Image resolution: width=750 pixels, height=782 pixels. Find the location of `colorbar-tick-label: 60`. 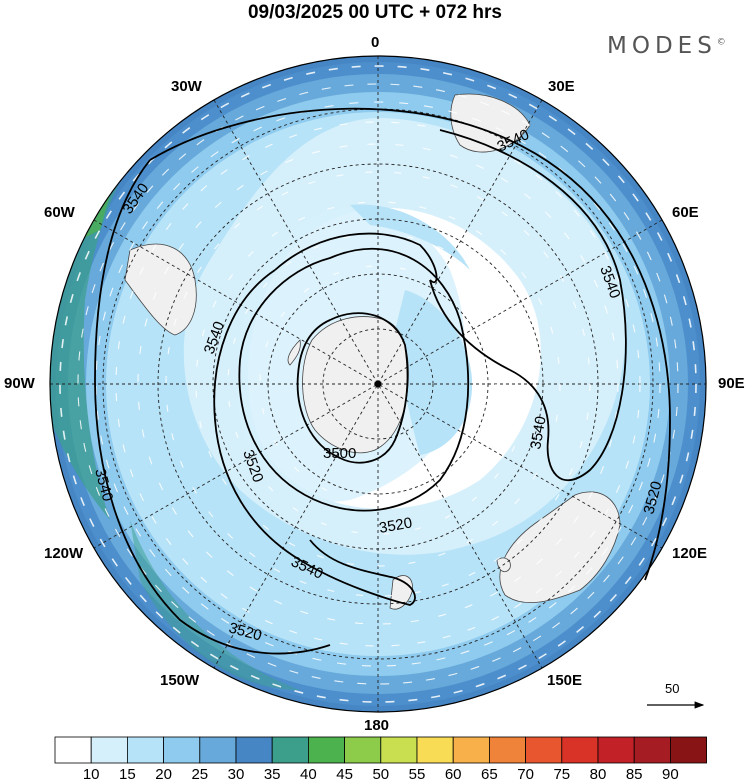

colorbar-tick-label: 60 is located at coordinates (453, 774).